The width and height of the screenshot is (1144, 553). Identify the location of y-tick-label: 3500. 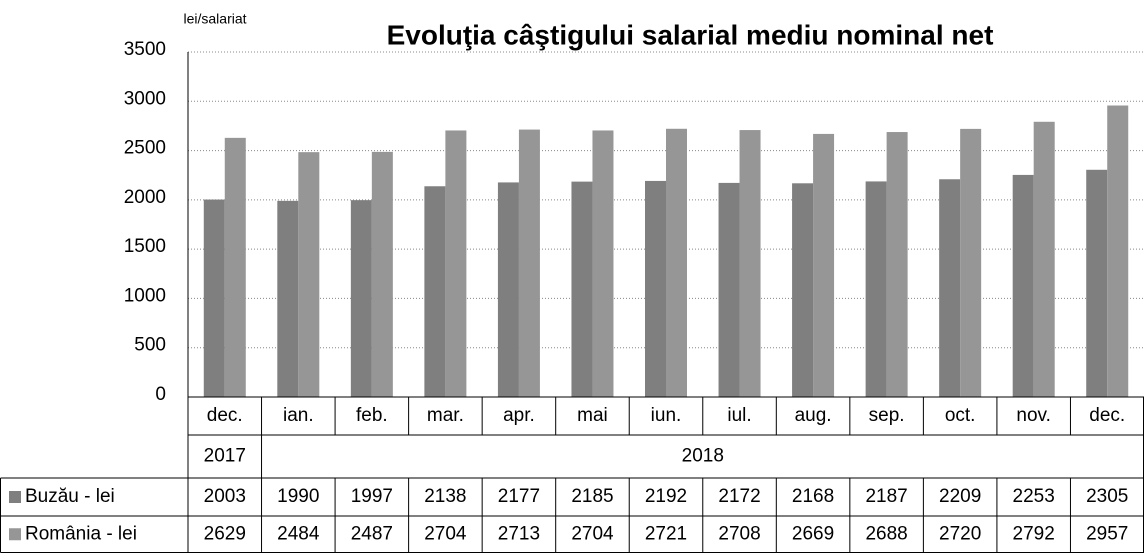
(145, 49).